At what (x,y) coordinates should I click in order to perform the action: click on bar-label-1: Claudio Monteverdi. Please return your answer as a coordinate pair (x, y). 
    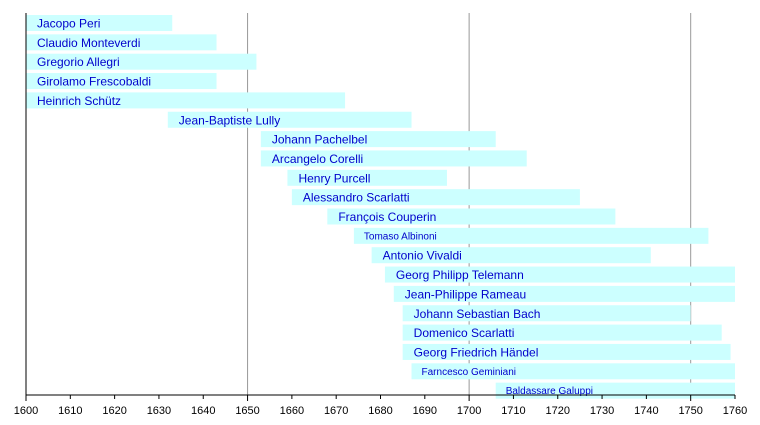
    Looking at the image, I should click on (88, 43).